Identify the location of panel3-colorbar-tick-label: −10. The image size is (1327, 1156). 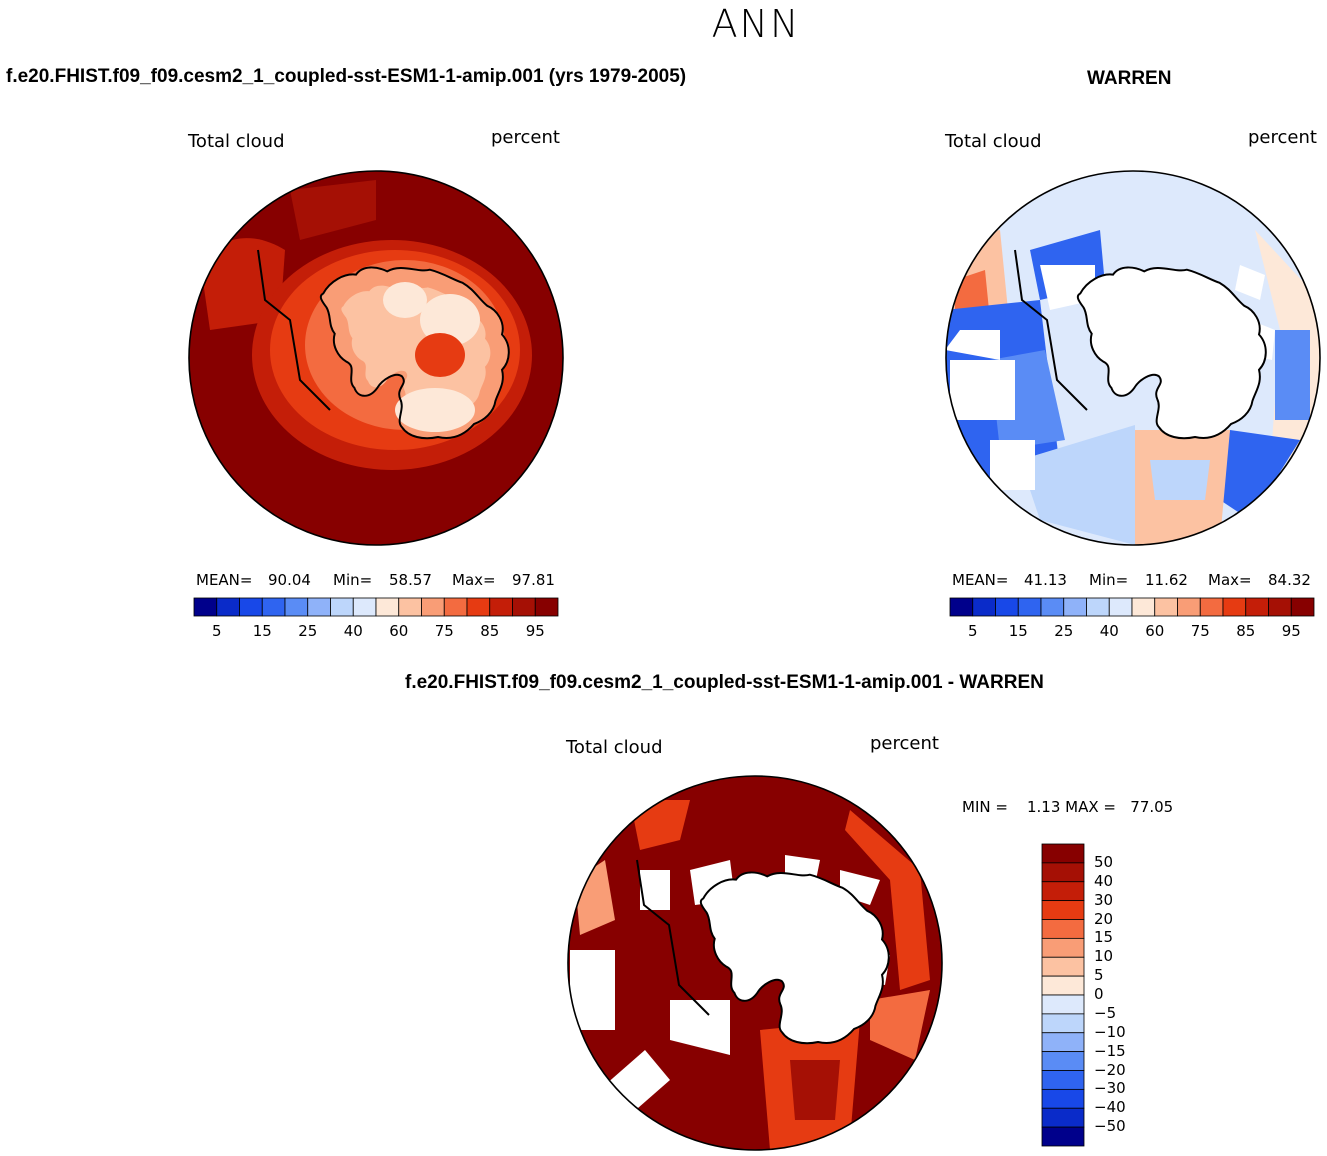
(1110, 1031).